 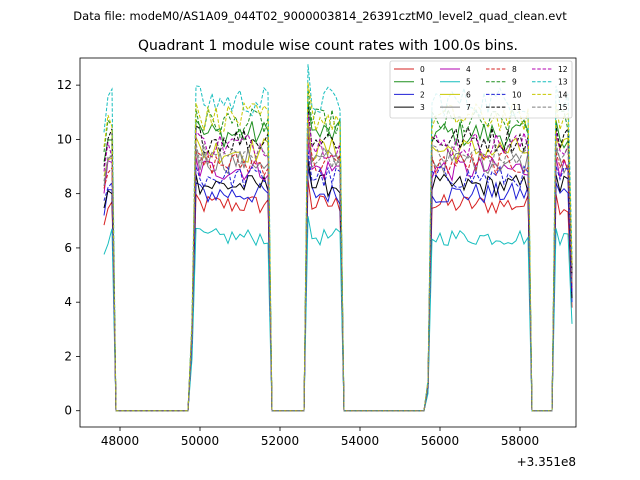 I want to click on legend-label: 1, so click(x=422, y=82).